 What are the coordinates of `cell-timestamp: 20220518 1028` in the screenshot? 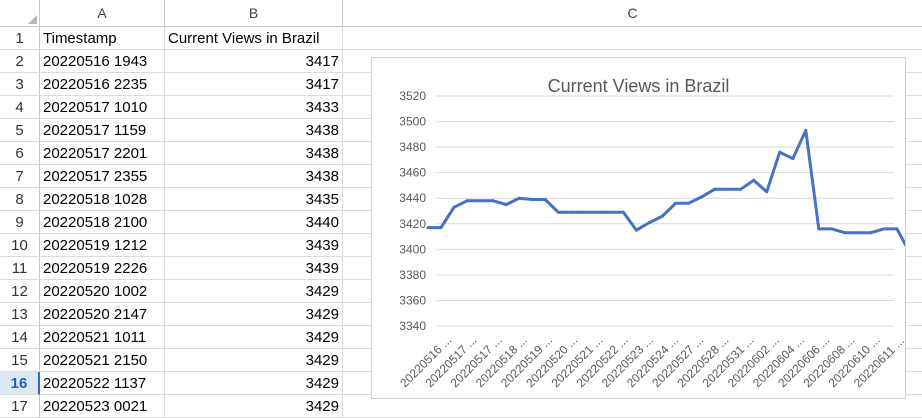 It's located at (102, 199).